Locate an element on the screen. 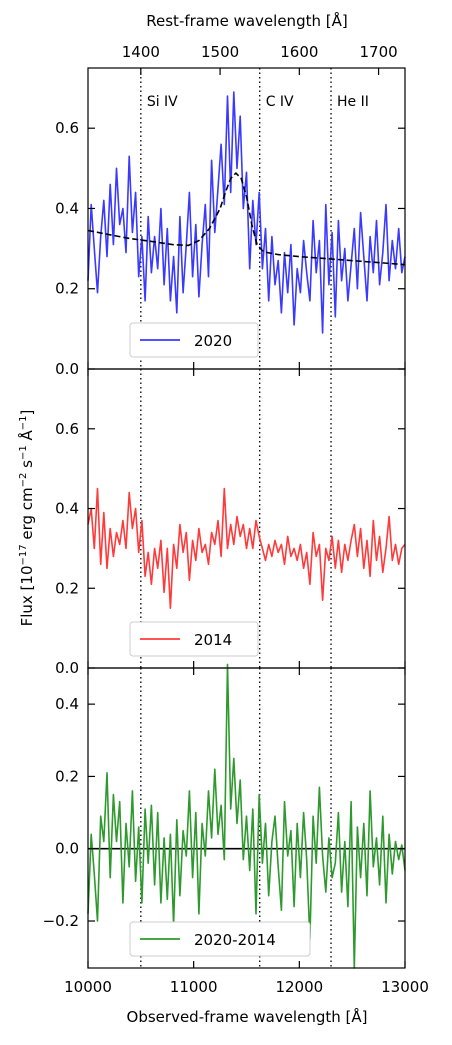 The width and height of the screenshot is (452, 1045). series-line-2014 is located at coordinates (246, 548).